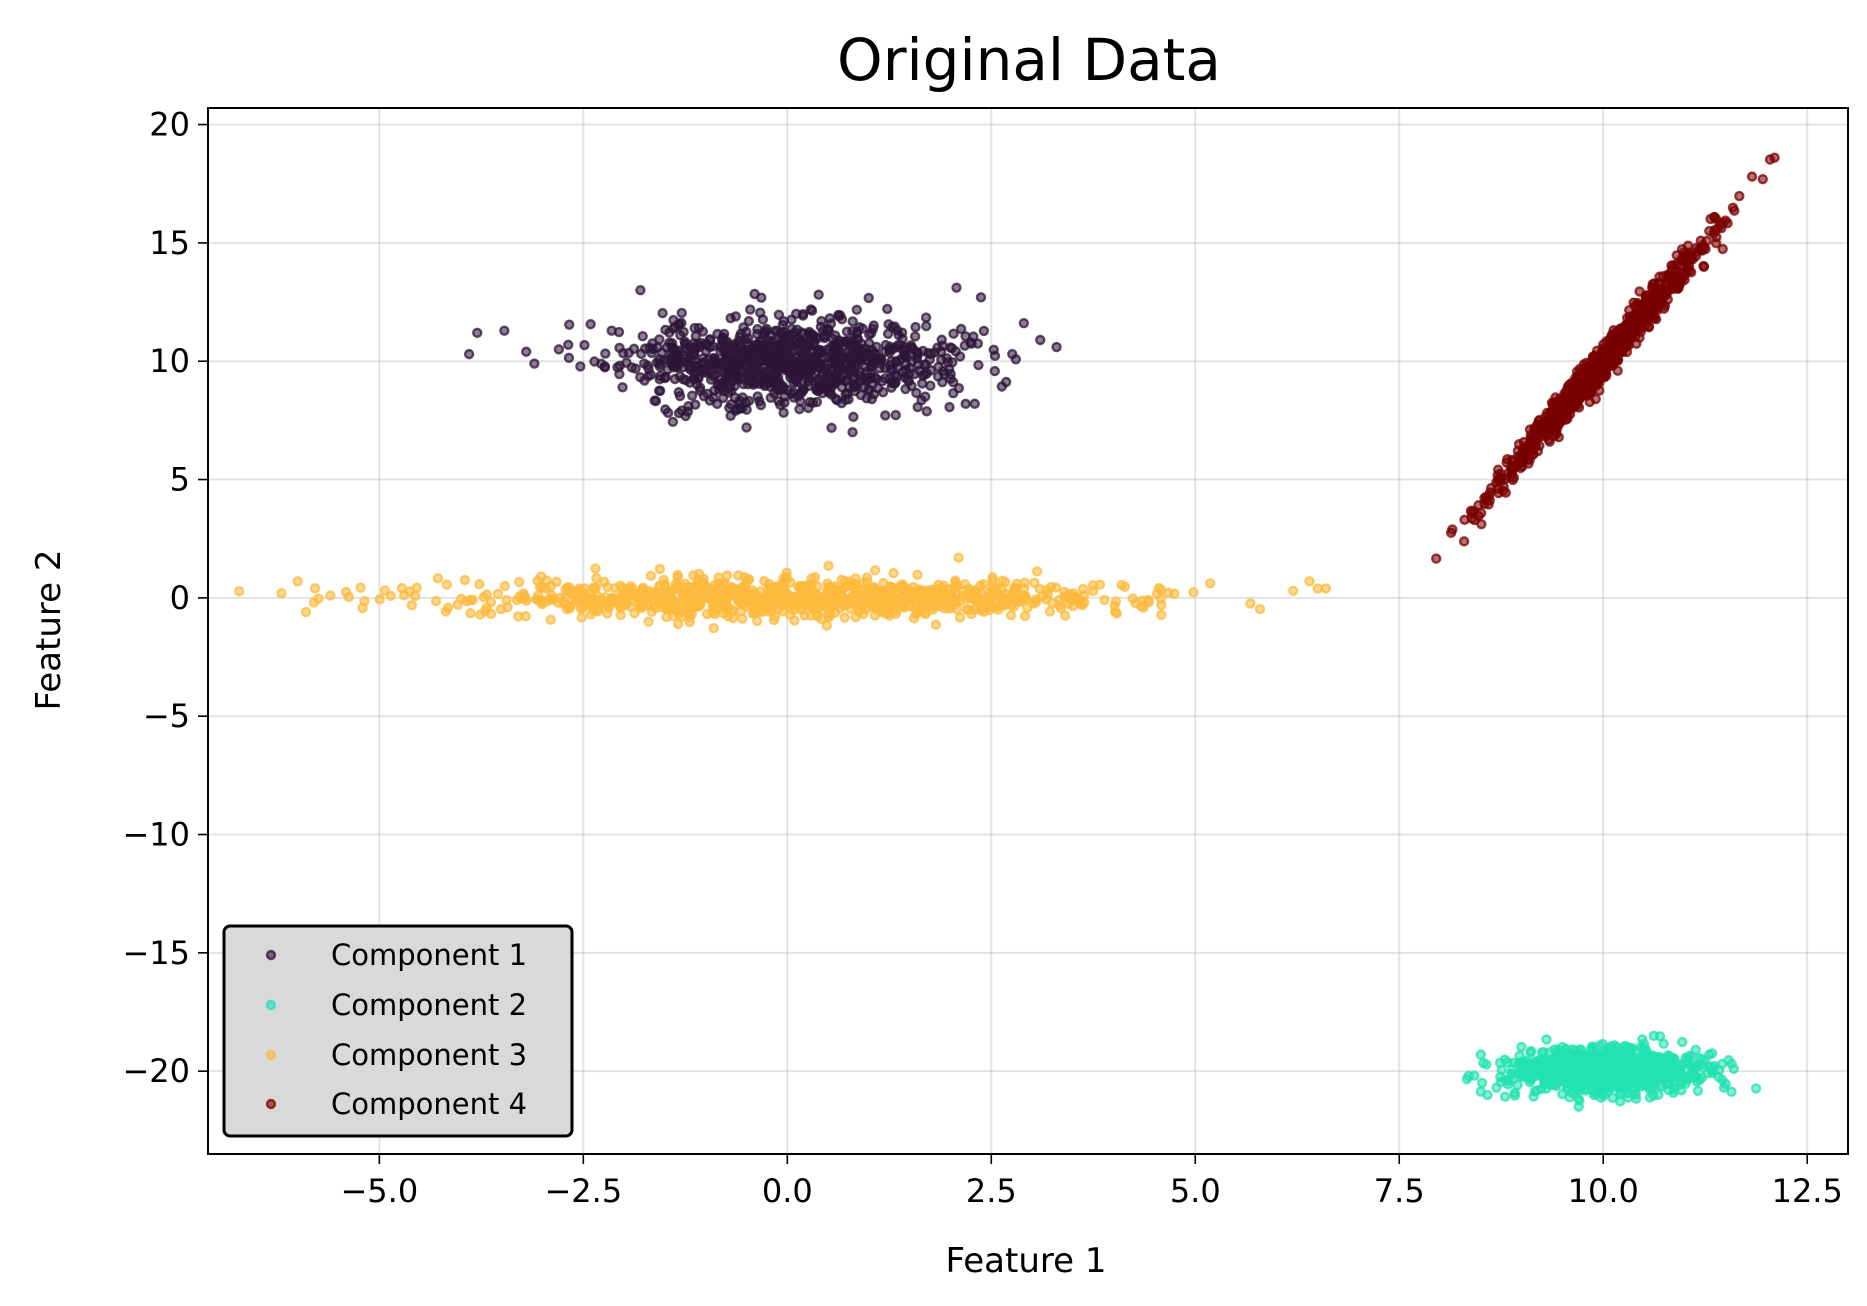 The width and height of the screenshot is (1867, 1306). What do you see at coordinates (379, 1191) in the screenshot?
I see `x-tick-label: −5.0` at bounding box center [379, 1191].